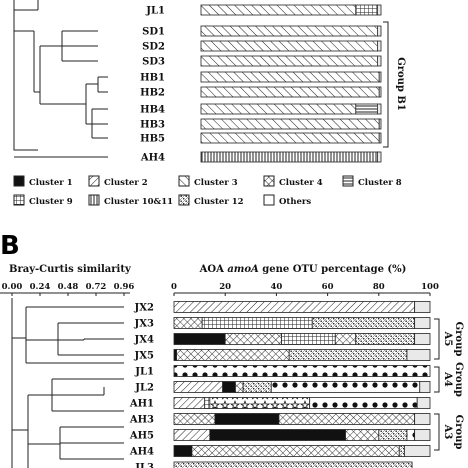 Image resolution: width=468 pixels, height=468 pixels. What do you see at coordinates (152, 85) in the screenshot?
I see `sample-labels-a: JL1 SD1 SD2 SD3 HB1 HB2 HB4 HB3 HB5 AH4` at bounding box center [152, 85].